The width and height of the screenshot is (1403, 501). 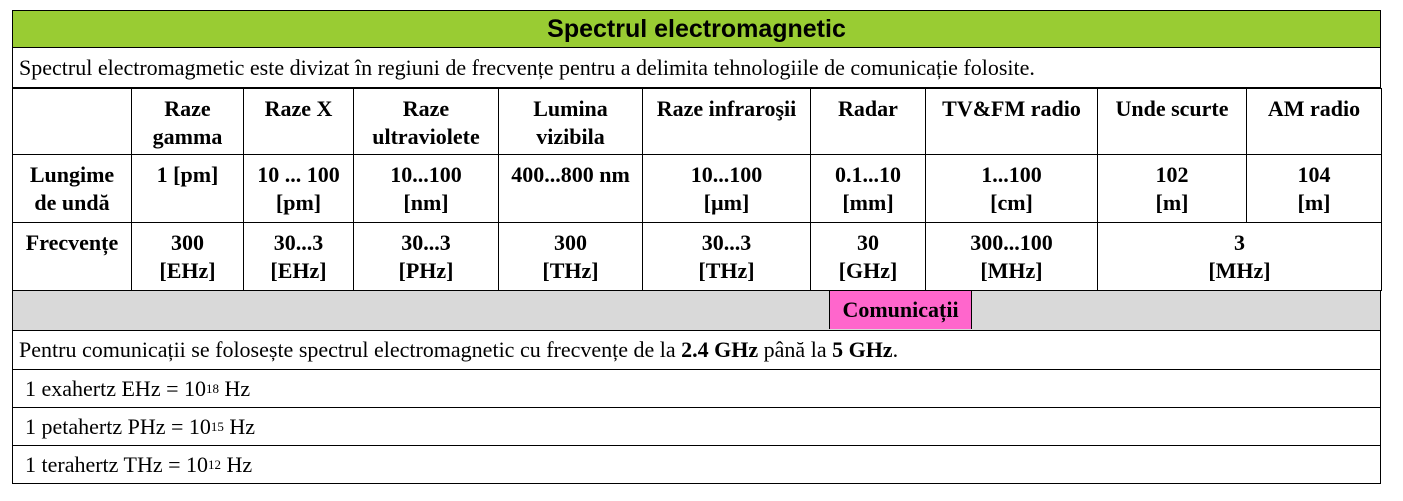 I want to click on wavelength-cell: 102 [m], so click(x=1172, y=188).